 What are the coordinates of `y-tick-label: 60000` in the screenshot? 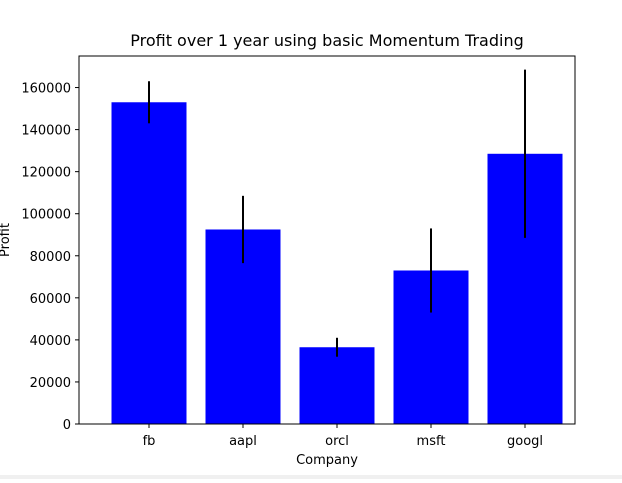 It's located at (50, 299).